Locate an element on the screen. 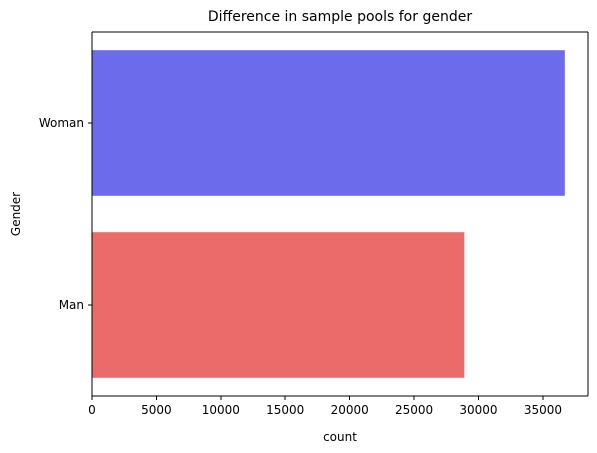 Image resolution: width=597 pixels, height=453 pixels. y-axis-ticks: Woman Man is located at coordinates (65, 214).